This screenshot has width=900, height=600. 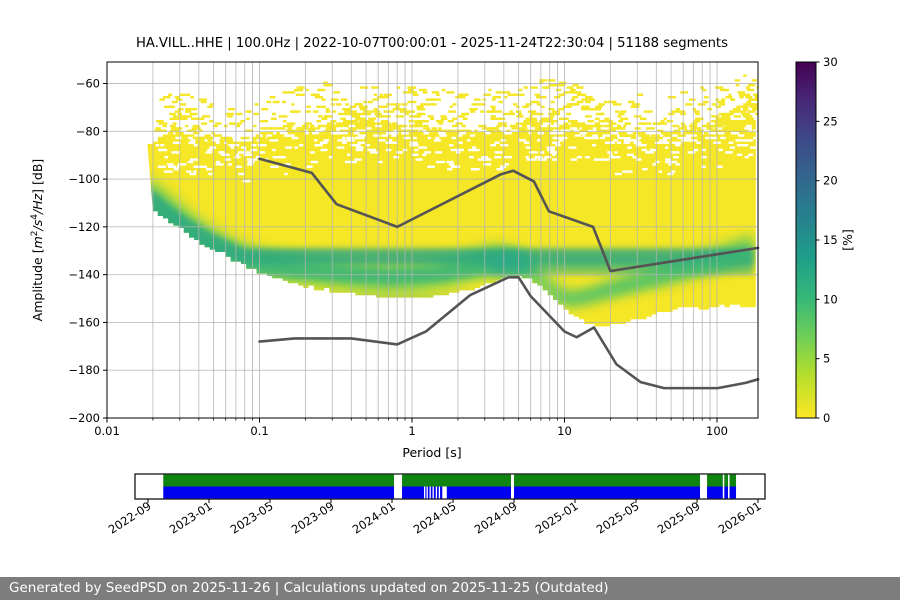 What do you see at coordinates (84, 370) in the screenshot?
I see `y-tick-label: −180` at bounding box center [84, 370].